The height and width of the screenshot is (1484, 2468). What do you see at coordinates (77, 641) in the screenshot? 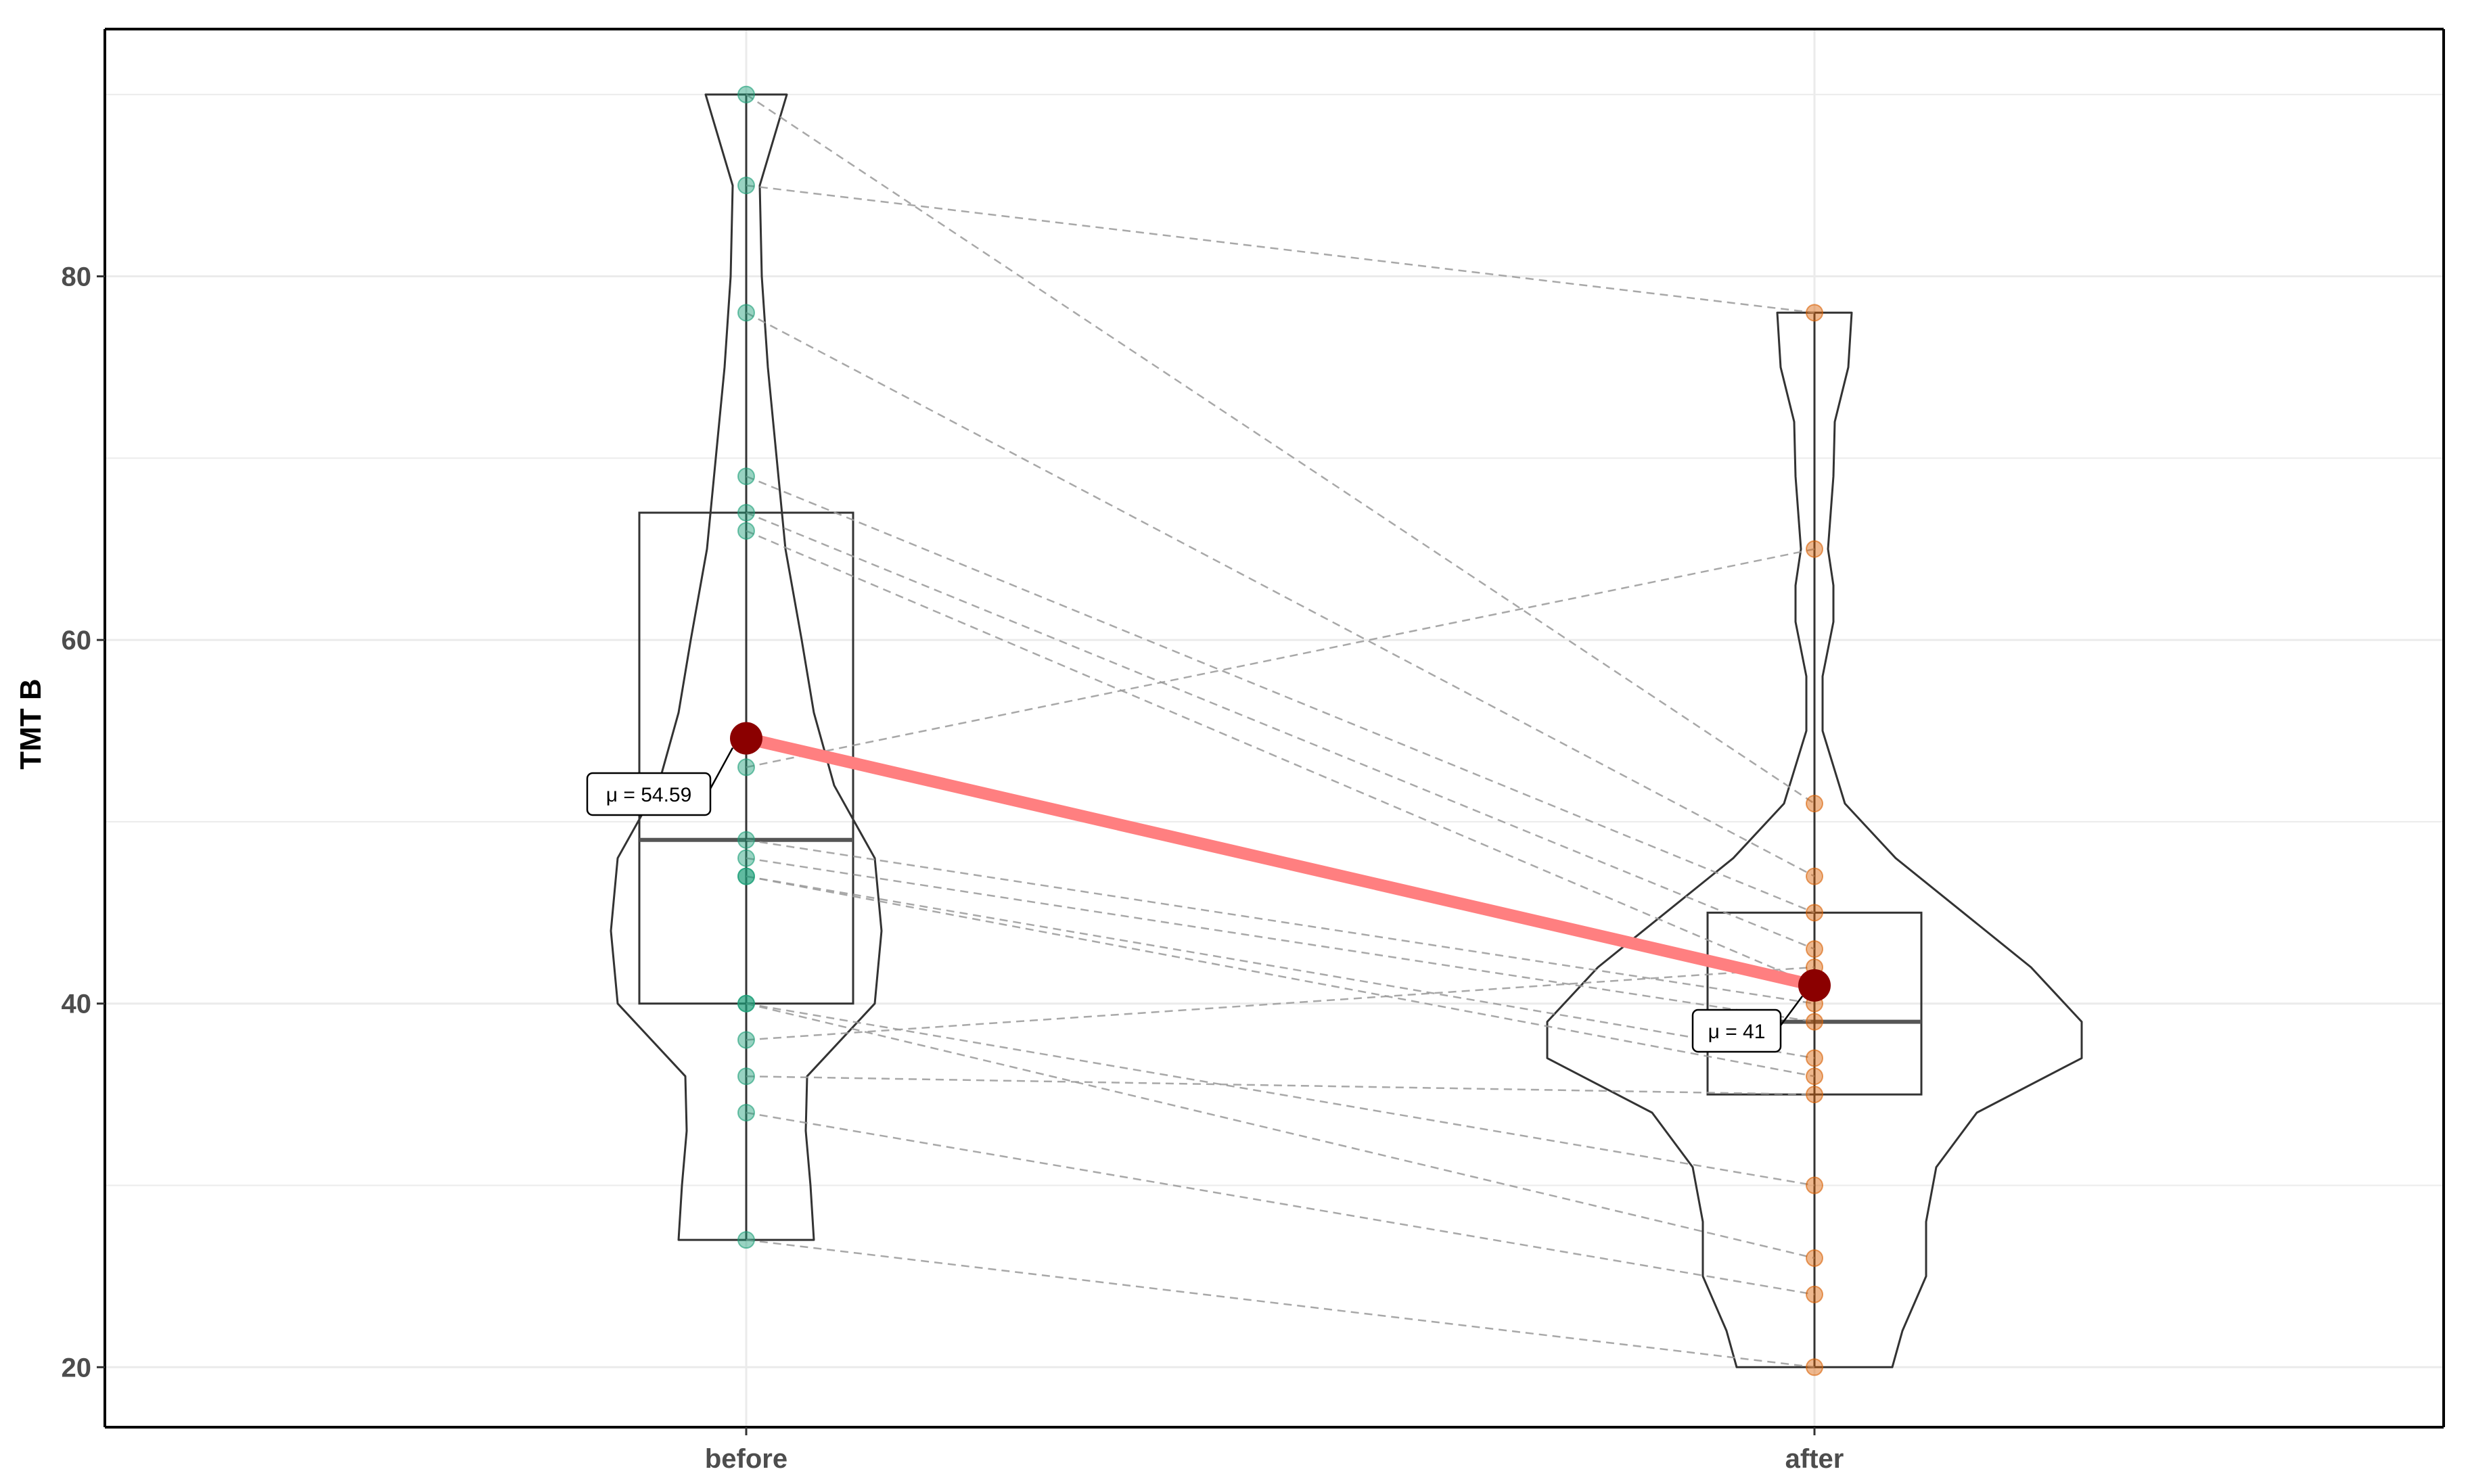
I see `y-tick-label: 60` at bounding box center [77, 641].